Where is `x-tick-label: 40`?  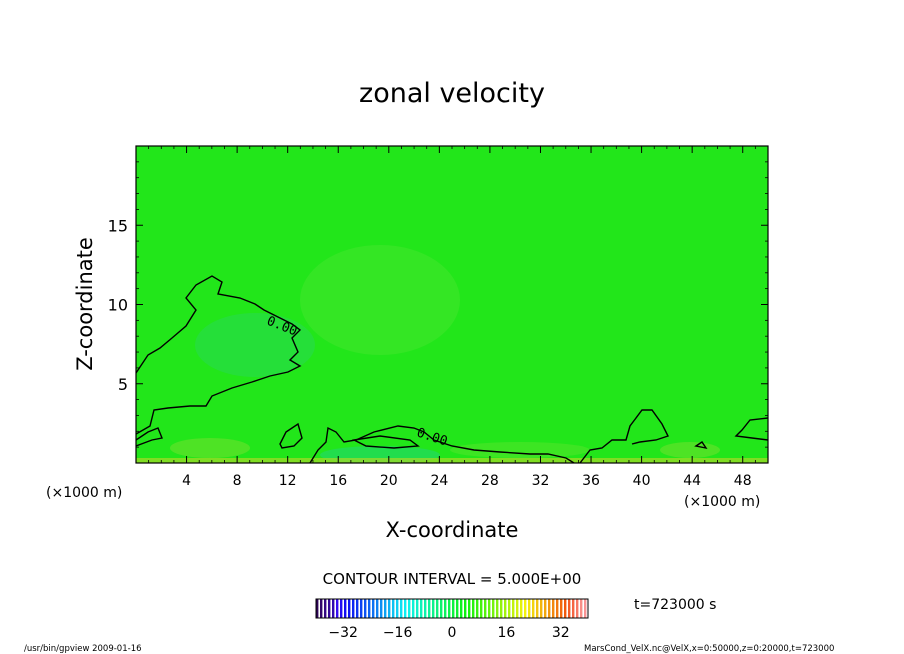 x-tick-label: 40 is located at coordinates (642, 481).